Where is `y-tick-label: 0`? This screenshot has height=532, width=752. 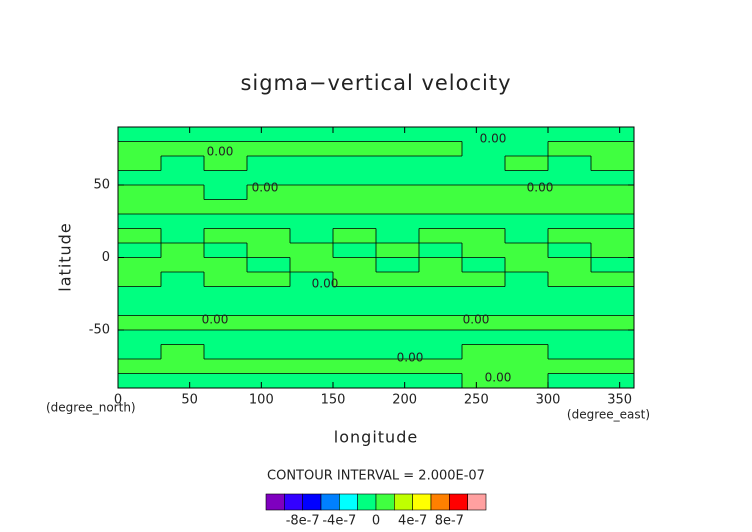 y-tick-label: 0 is located at coordinates (106, 257).